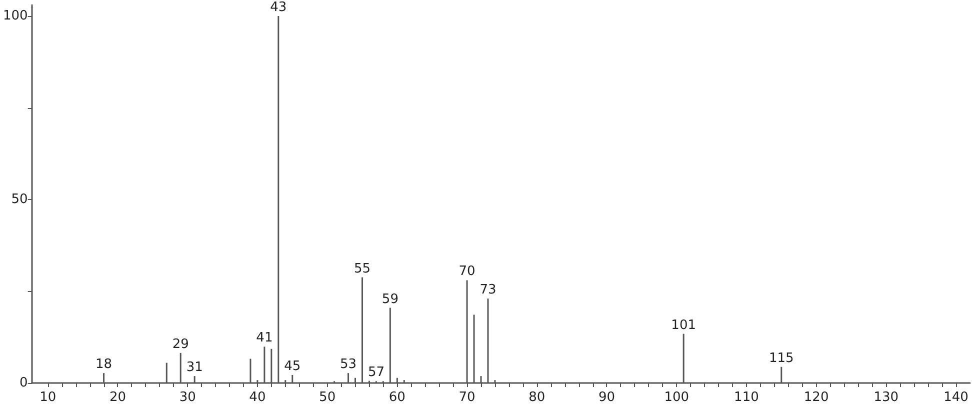 The width and height of the screenshot is (974, 406). What do you see at coordinates (390, 299) in the screenshot?
I see `annotation: 59` at bounding box center [390, 299].